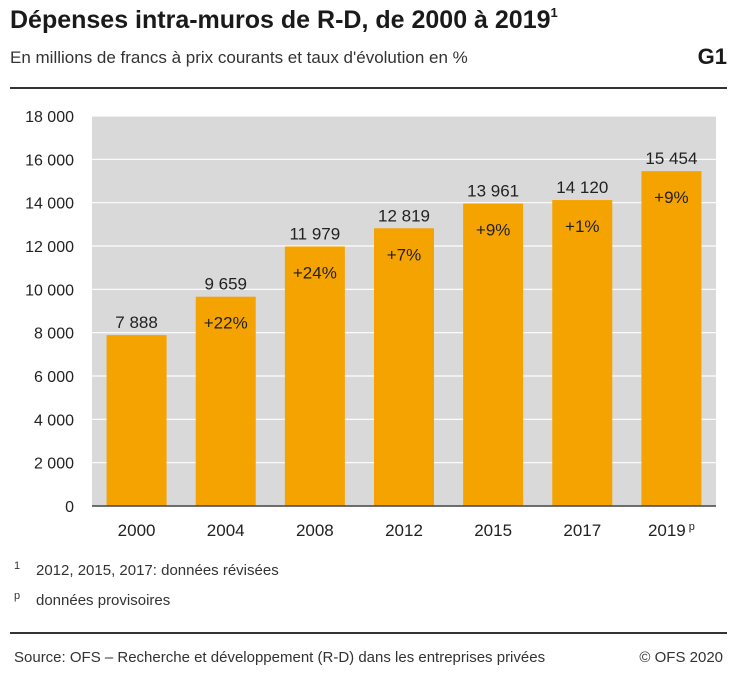 The height and width of the screenshot is (683, 745). I want to click on footnote-1-text: 2012, 2015, 2017: données révisées, so click(157, 570).